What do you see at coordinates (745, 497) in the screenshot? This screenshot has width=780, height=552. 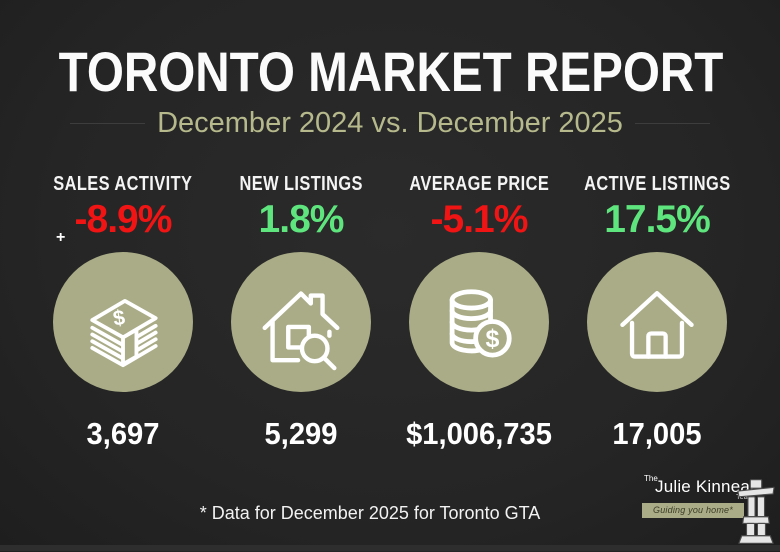 I see `logo-suffix: Team` at bounding box center [745, 497].